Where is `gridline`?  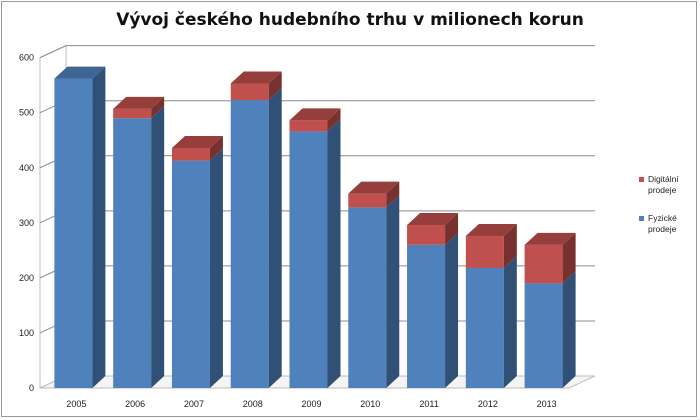 gridline is located at coordinates (317, 52).